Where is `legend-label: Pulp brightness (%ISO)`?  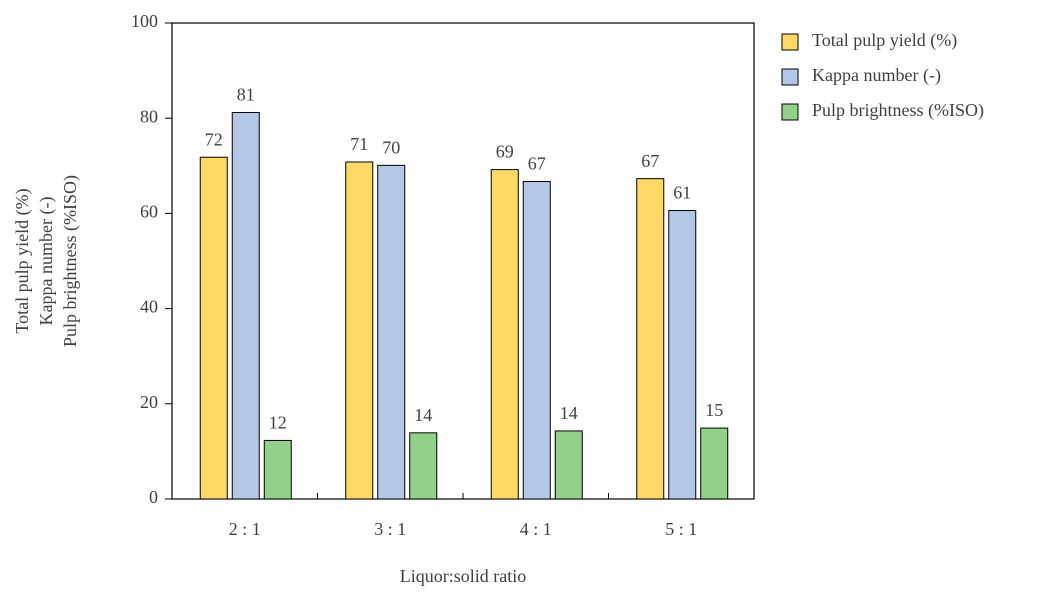 legend-label: Pulp brightness (%ISO) is located at coordinates (898, 110).